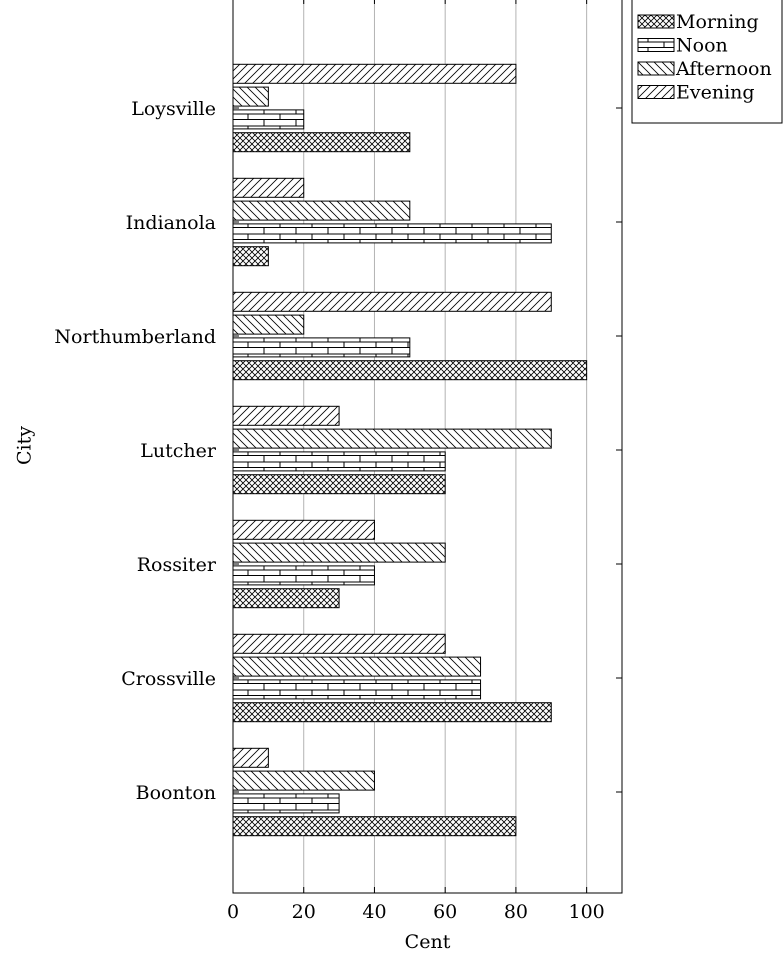  What do you see at coordinates (374, 73) in the screenshot?
I see `bar-evening-loysville` at bounding box center [374, 73].